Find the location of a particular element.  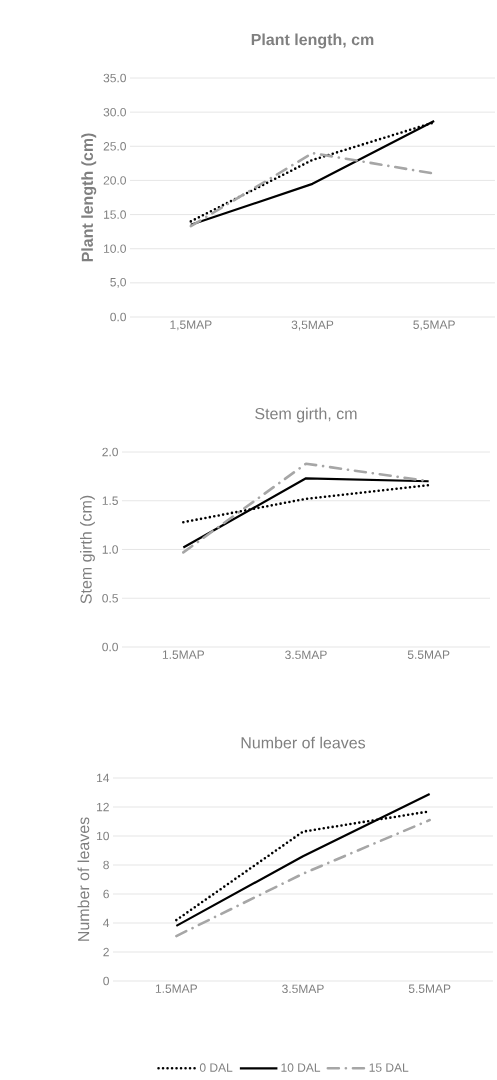

x-tick-label: 1,5MAP is located at coordinates (191, 325).